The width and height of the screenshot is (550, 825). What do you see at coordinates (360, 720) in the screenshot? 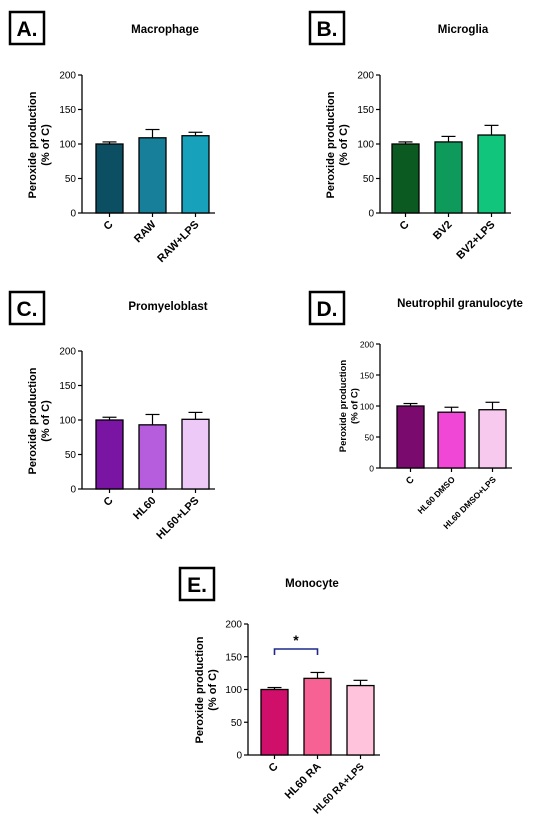
I see `bar-hl60-ra-lps` at bounding box center [360, 720].